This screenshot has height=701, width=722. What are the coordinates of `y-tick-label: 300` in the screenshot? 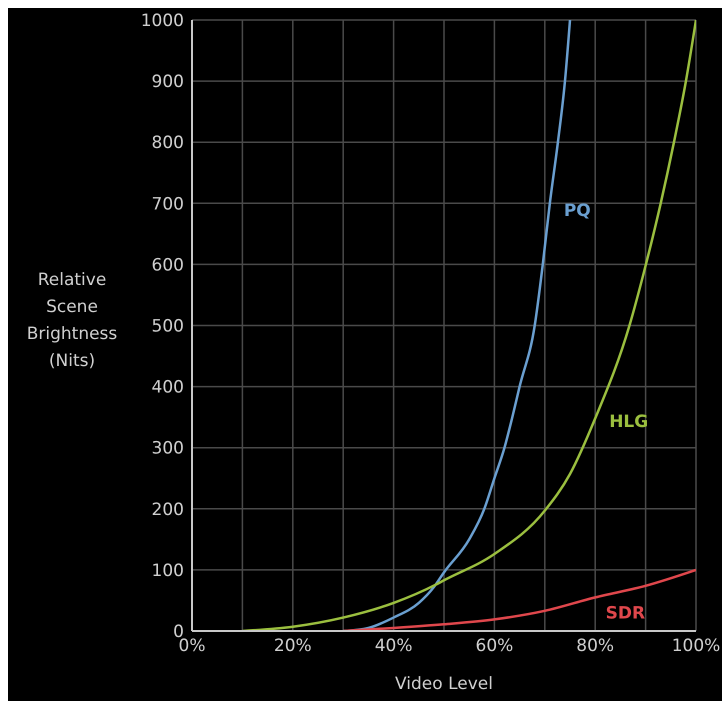 It's located at (168, 448).